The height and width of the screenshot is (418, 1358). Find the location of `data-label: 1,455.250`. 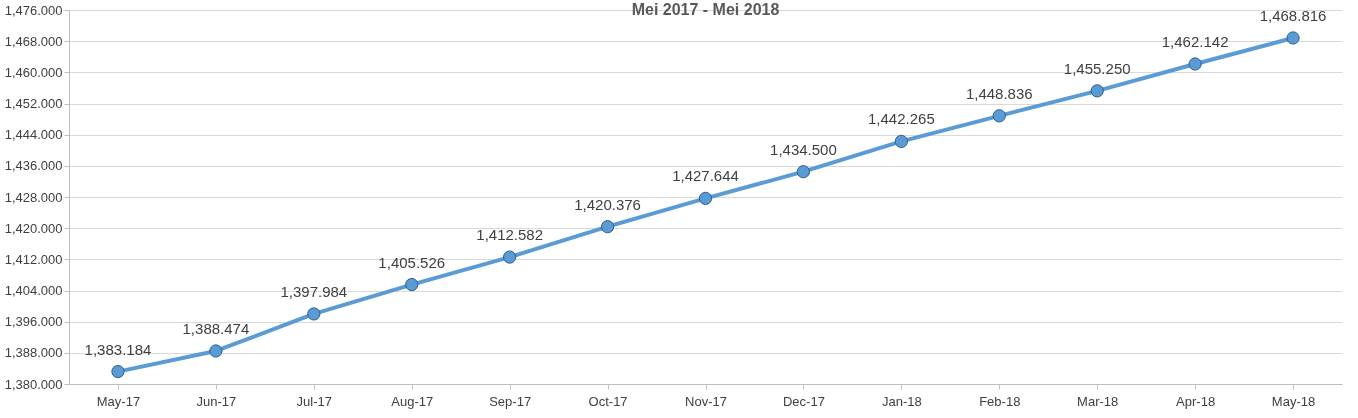

data-label: 1,455.250 is located at coordinates (1097, 68).